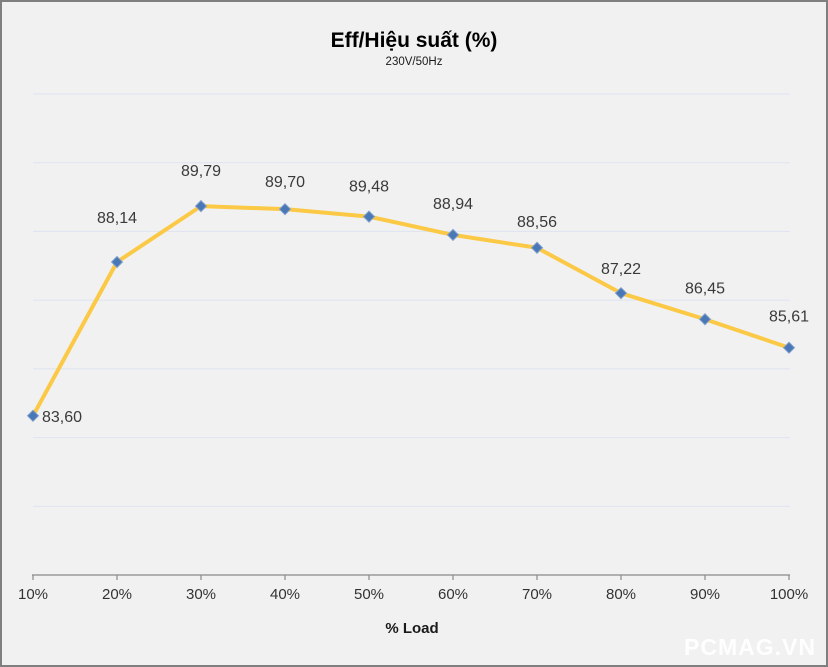 This screenshot has width=828, height=667. What do you see at coordinates (621, 594) in the screenshot?
I see `x-tick-label: 80%` at bounding box center [621, 594].